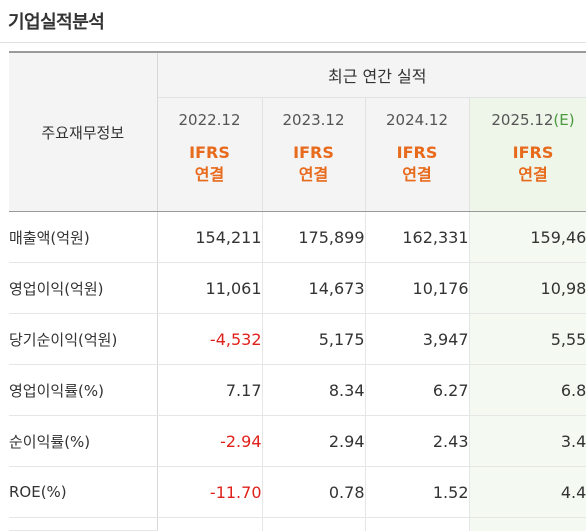 The image size is (586, 531). Describe the element at coordinates (83, 339) in the screenshot. I see `row-label: 당기순이익(억원)` at that location.